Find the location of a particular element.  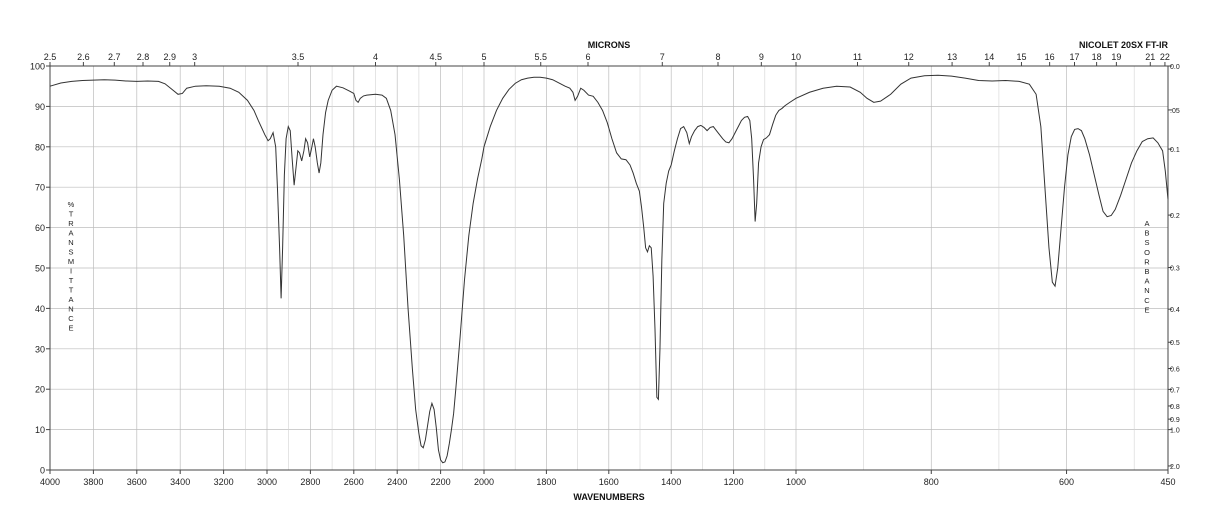

x-tick-label: 3400 is located at coordinates (180, 482).